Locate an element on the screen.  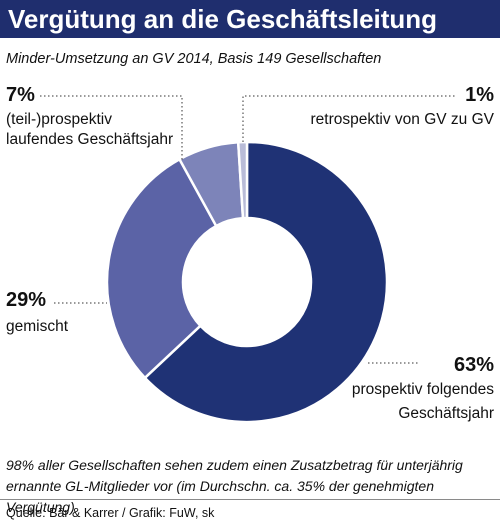
slice-gemischt is located at coordinates (161, 268).